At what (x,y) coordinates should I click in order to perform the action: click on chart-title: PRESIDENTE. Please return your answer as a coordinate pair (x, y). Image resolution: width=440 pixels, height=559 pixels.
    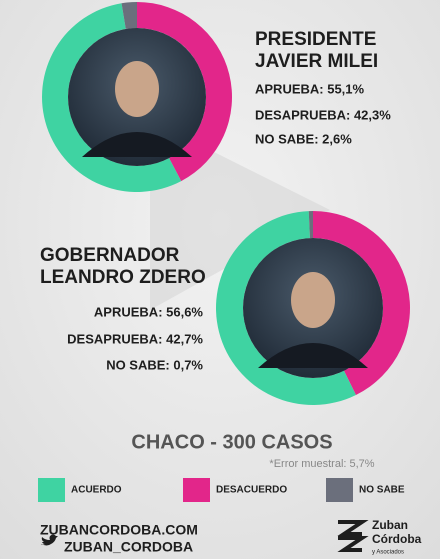
    Looking at the image, I should click on (315, 39).